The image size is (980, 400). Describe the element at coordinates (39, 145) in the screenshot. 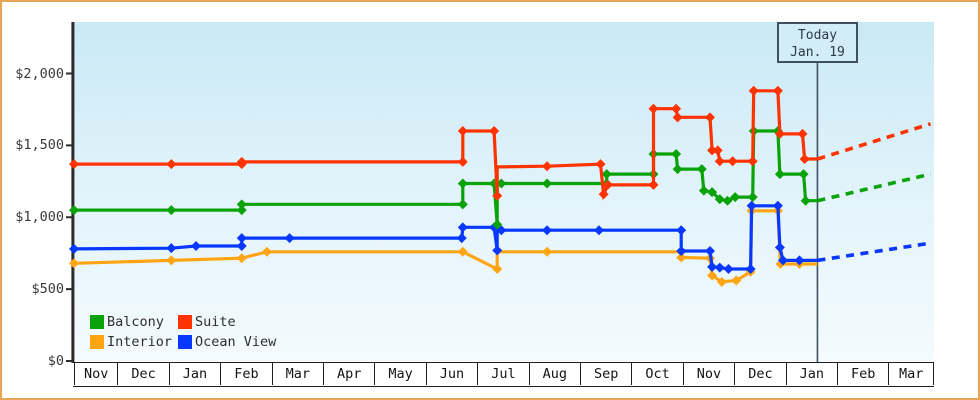

I see `y-axis-label: $1,500` at that location.